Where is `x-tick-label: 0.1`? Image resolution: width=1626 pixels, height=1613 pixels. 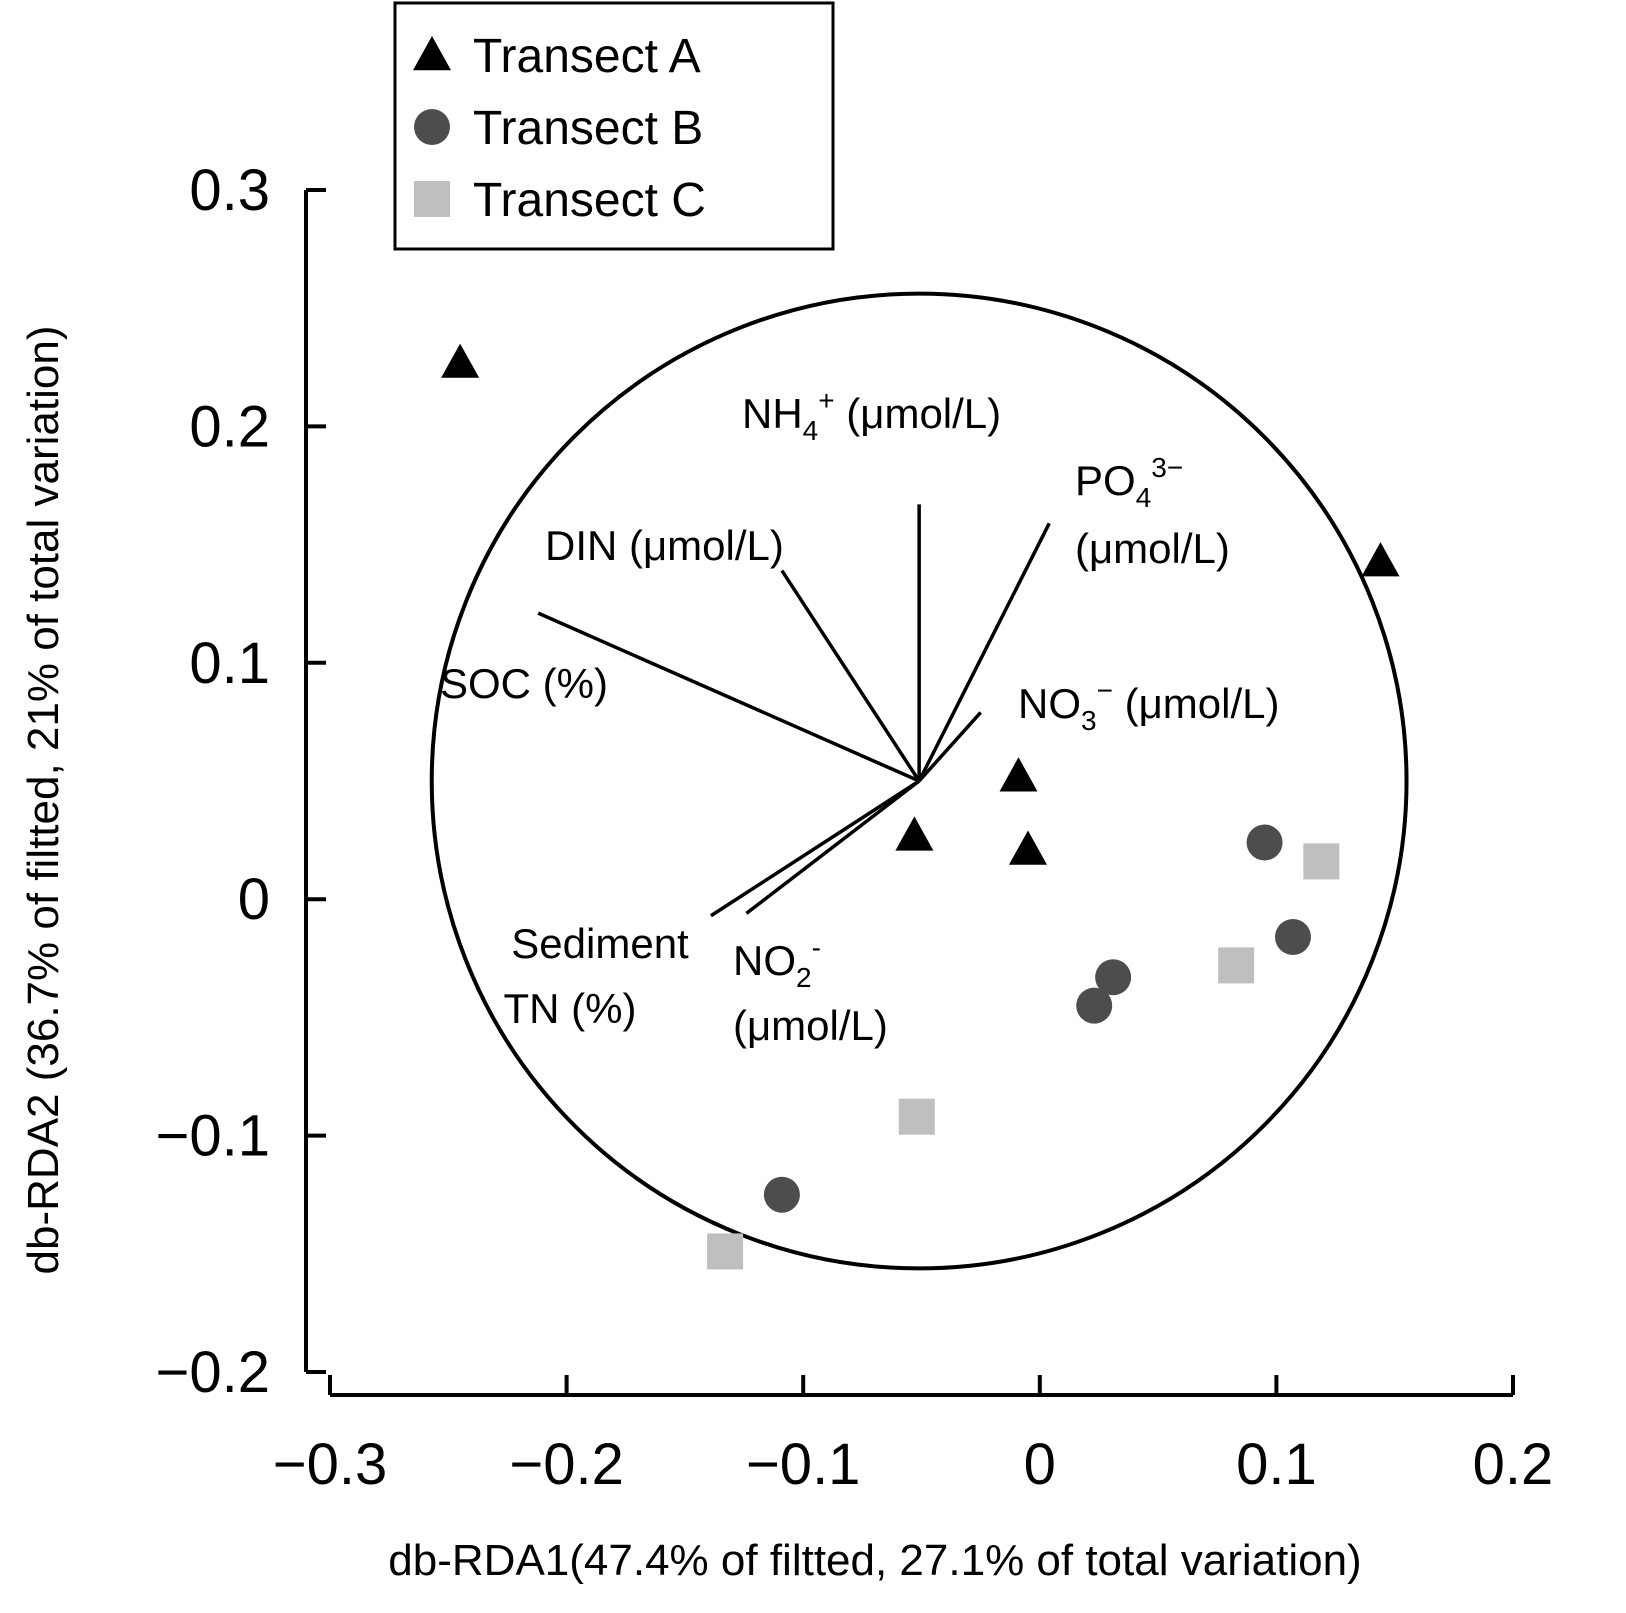
x-tick-label: 0.1 is located at coordinates (1276, 1464).